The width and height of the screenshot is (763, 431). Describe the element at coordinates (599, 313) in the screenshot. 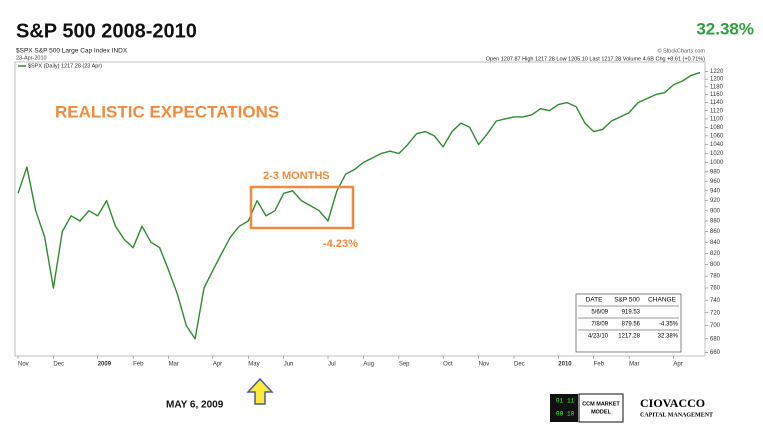

I see `table-cell: 5/6/09` at that location.